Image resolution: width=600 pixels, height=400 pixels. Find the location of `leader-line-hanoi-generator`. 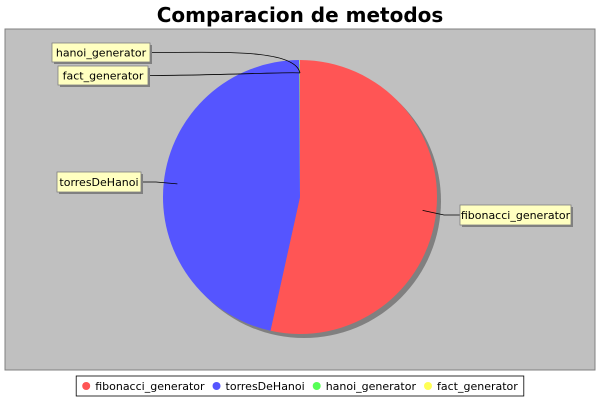

leader-line-hanoi-generator is located at coordinates (225, 62).